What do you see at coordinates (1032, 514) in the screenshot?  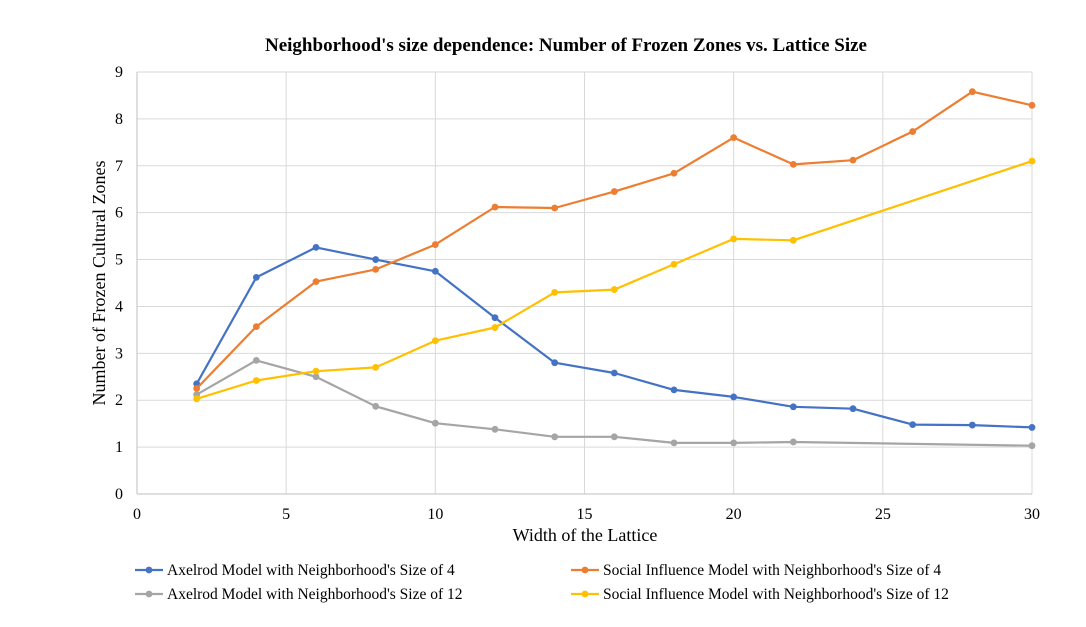 I see `x-tick-label: 30` at bounding box center [1032, 514].